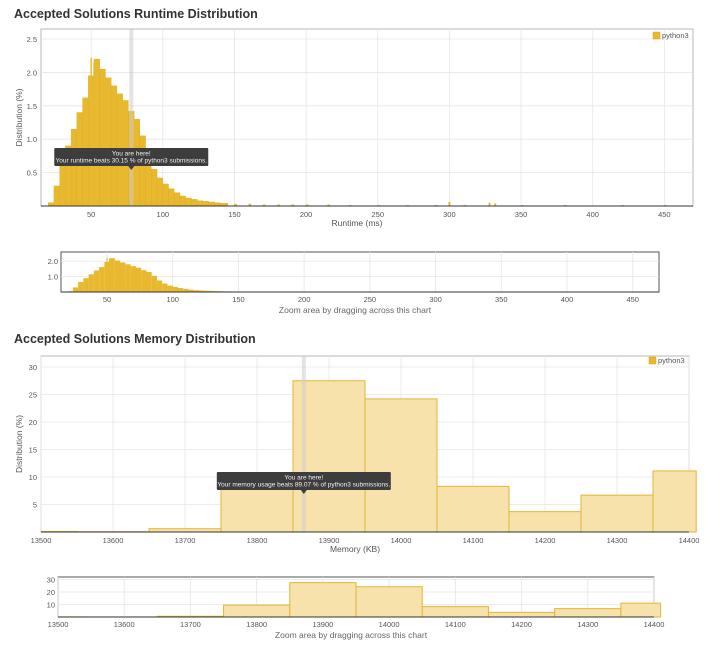  What do you see at coordinates (32, 173) in the screenshot?
I see `runtime-y-tick-label: 0.5` at bounding box center [32, 173].